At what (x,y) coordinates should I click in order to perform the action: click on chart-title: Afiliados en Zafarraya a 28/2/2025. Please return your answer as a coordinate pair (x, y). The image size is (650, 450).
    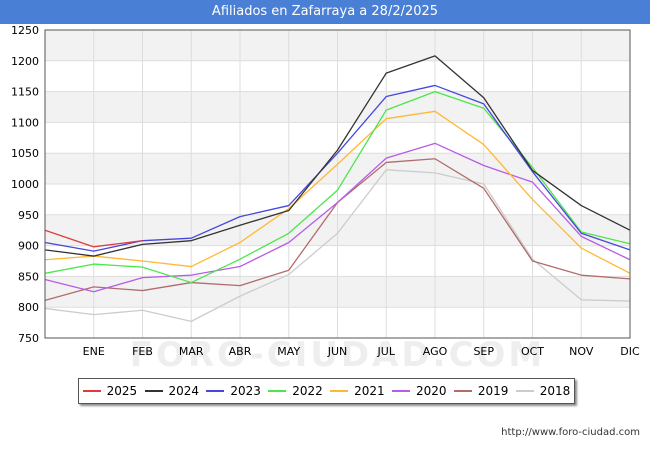
    Looking at the image, I should click on (325, 12).